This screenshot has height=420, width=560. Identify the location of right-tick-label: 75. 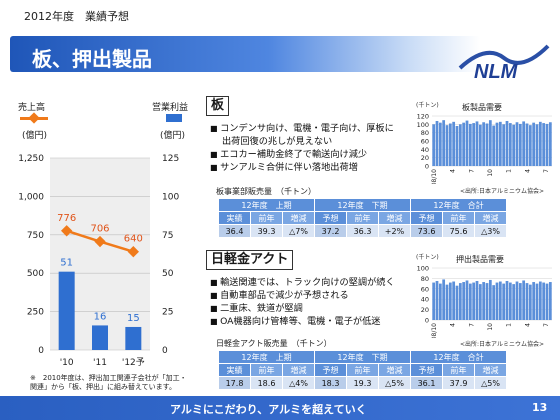
(167, 236).